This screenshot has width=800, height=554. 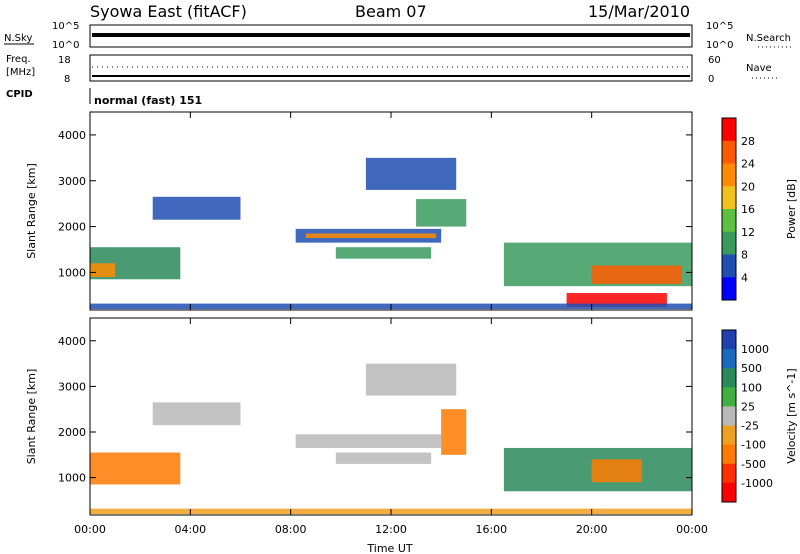 I want to click on colorbar-tick-label: 28, so click(x=748, y=141).